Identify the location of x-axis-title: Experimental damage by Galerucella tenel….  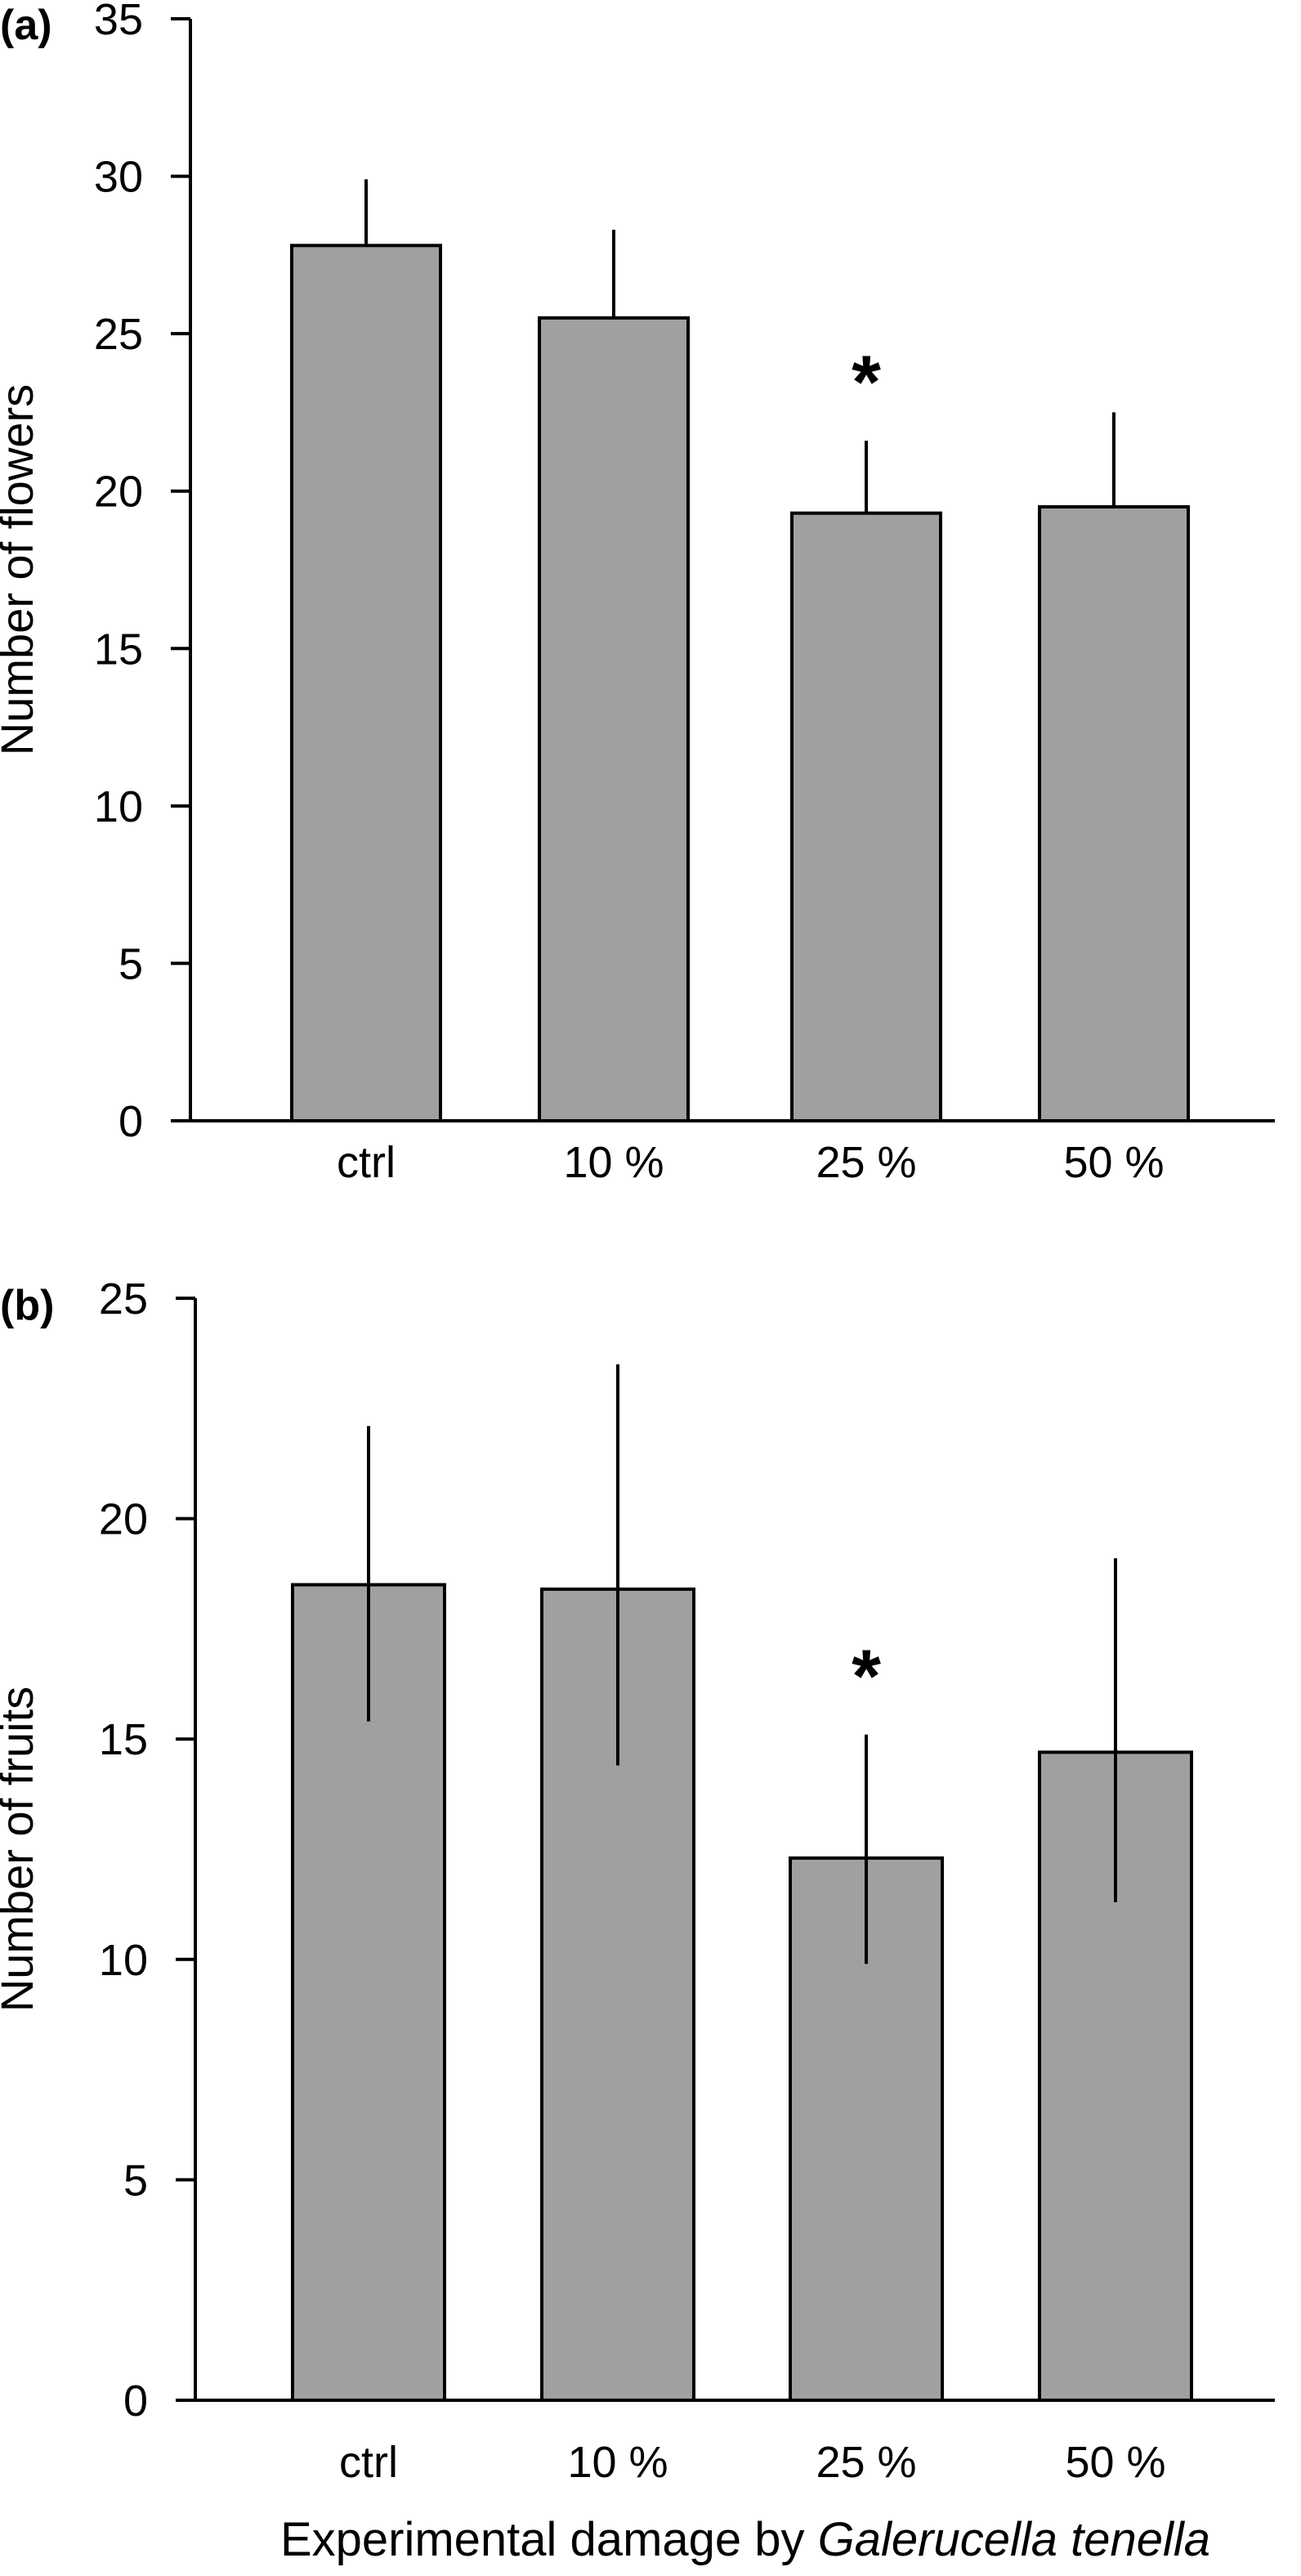
(745, 2540).